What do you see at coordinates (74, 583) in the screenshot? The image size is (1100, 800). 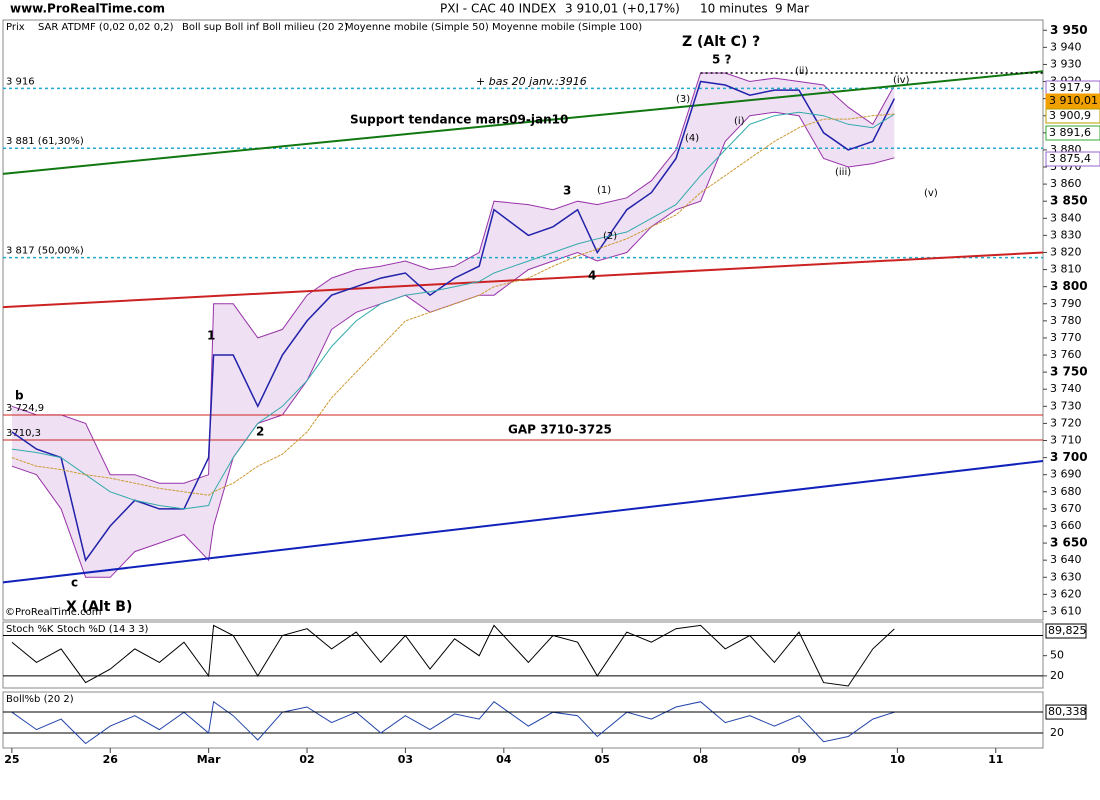 I see `annotation: c` at bounding box center [74, 583].